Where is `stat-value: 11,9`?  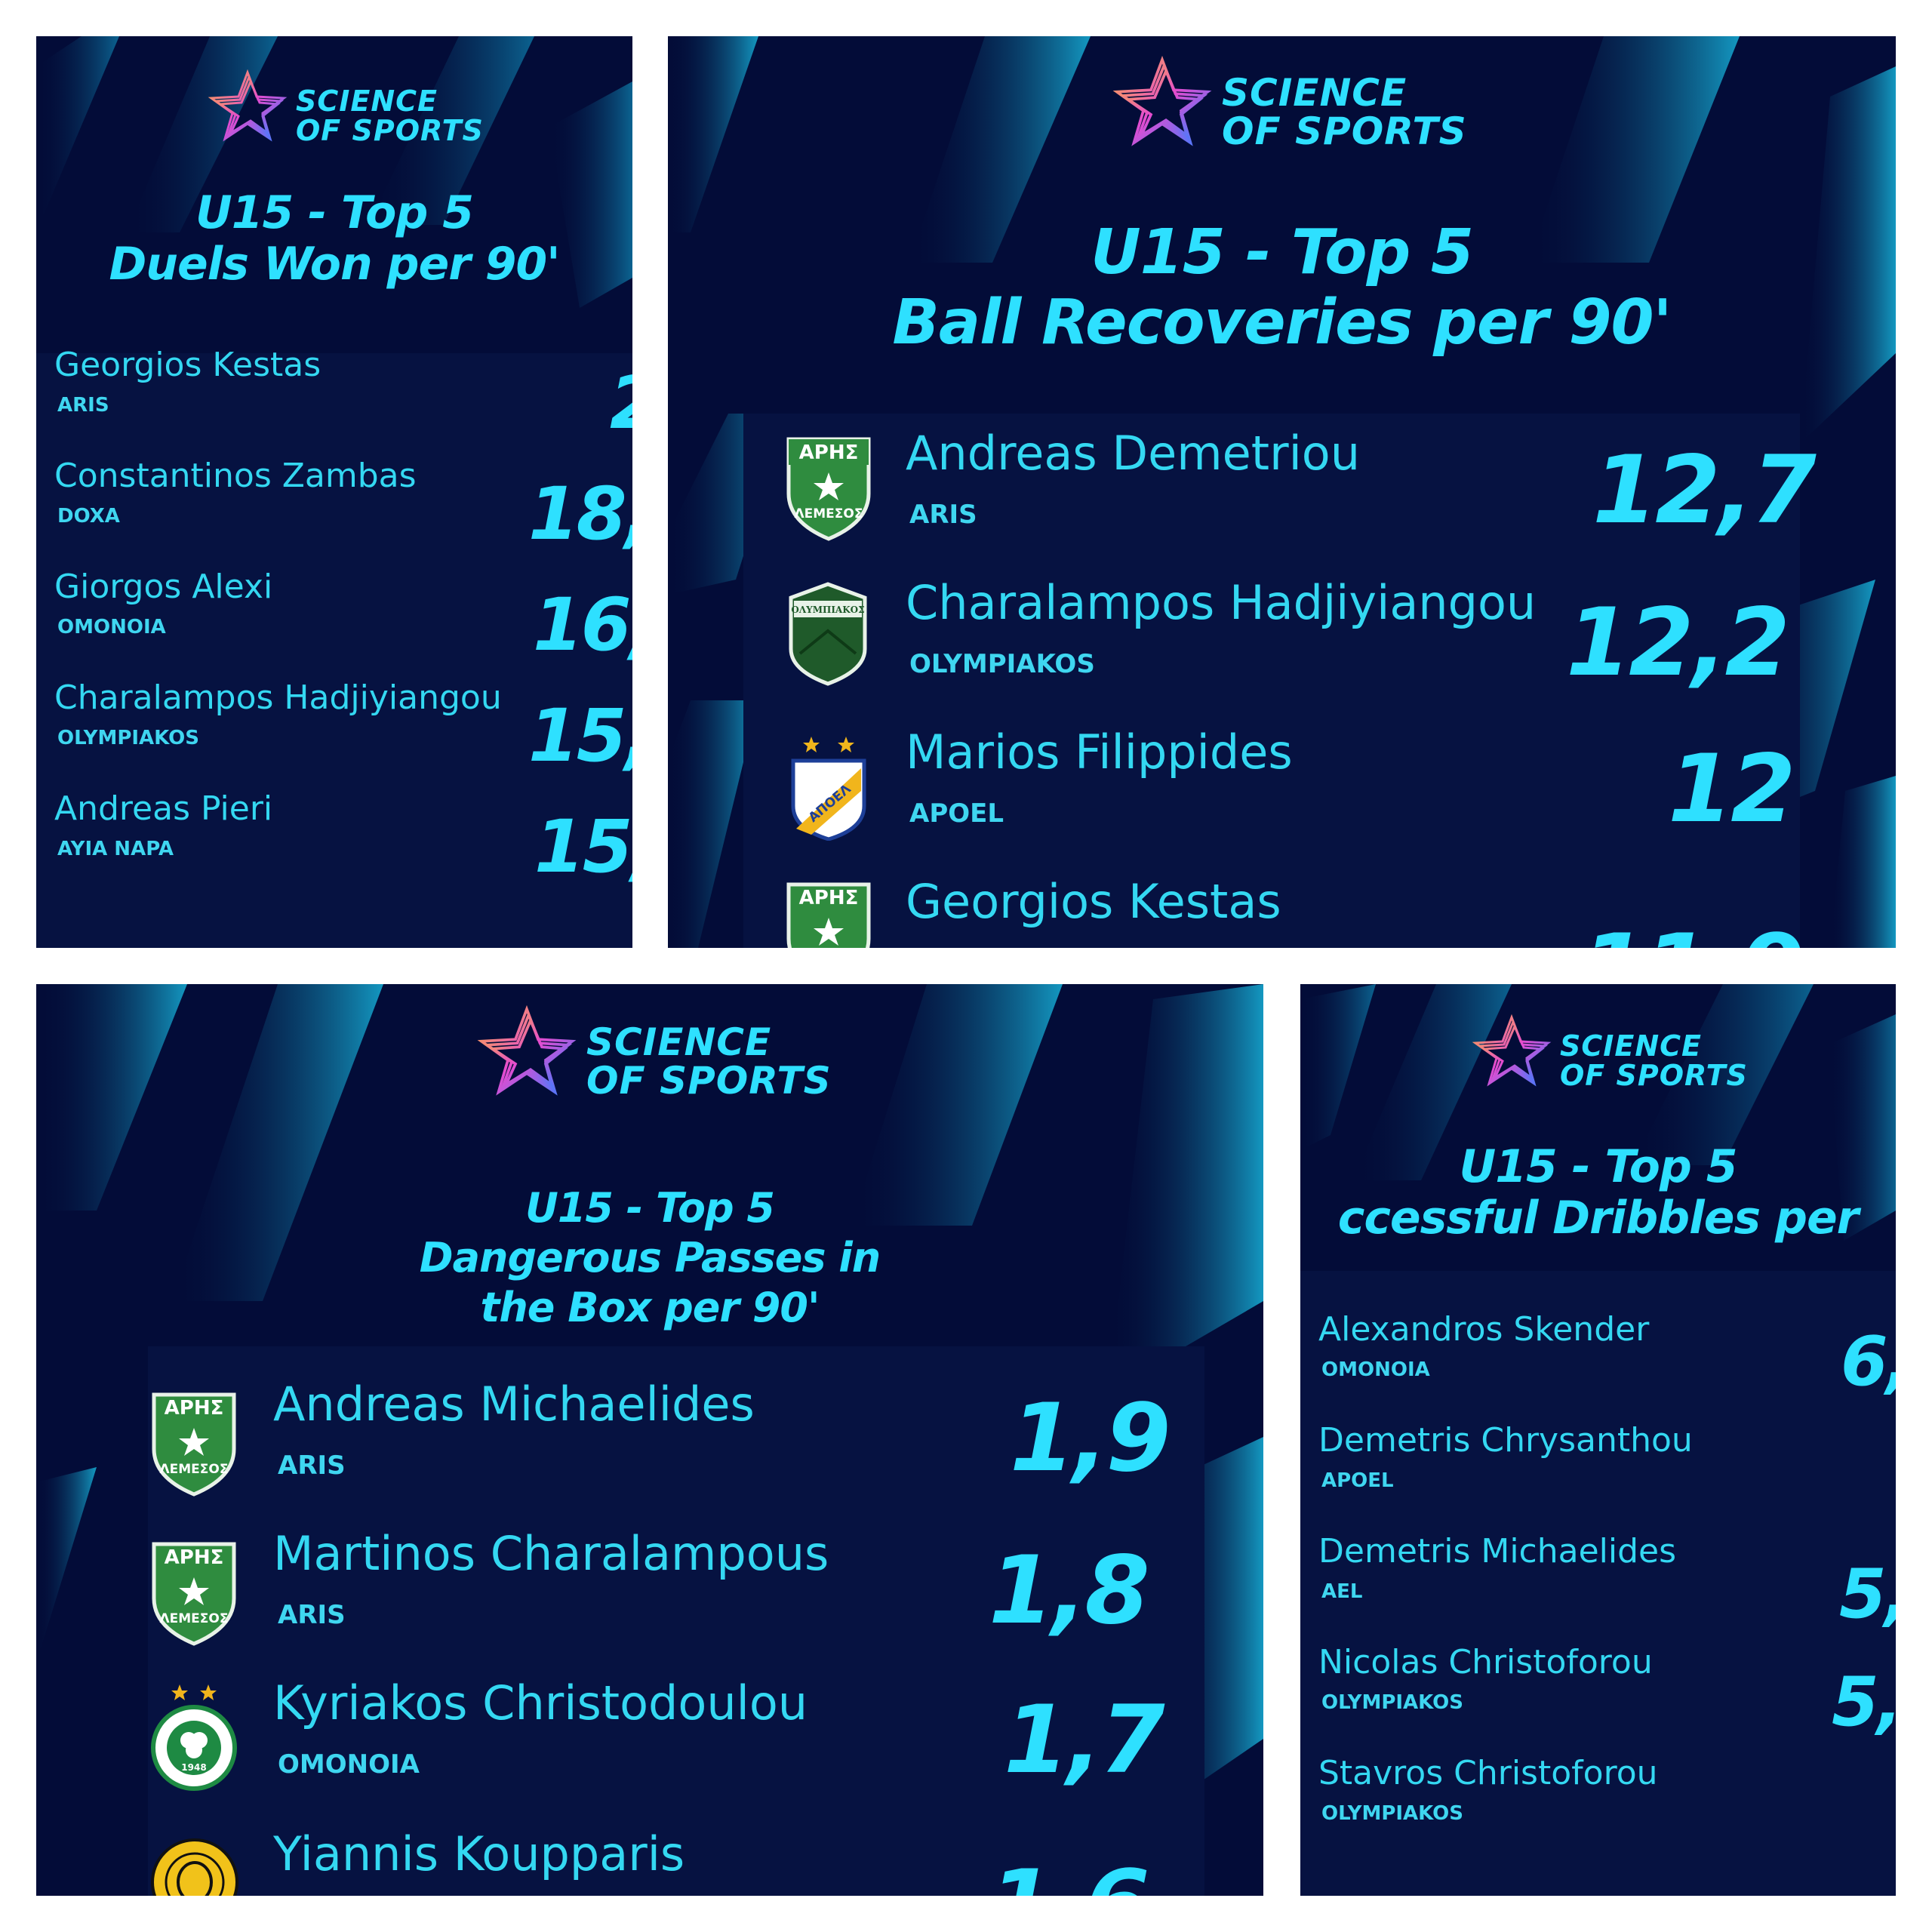 stat-value: 11,9 is located at coordinates (1693, 931).